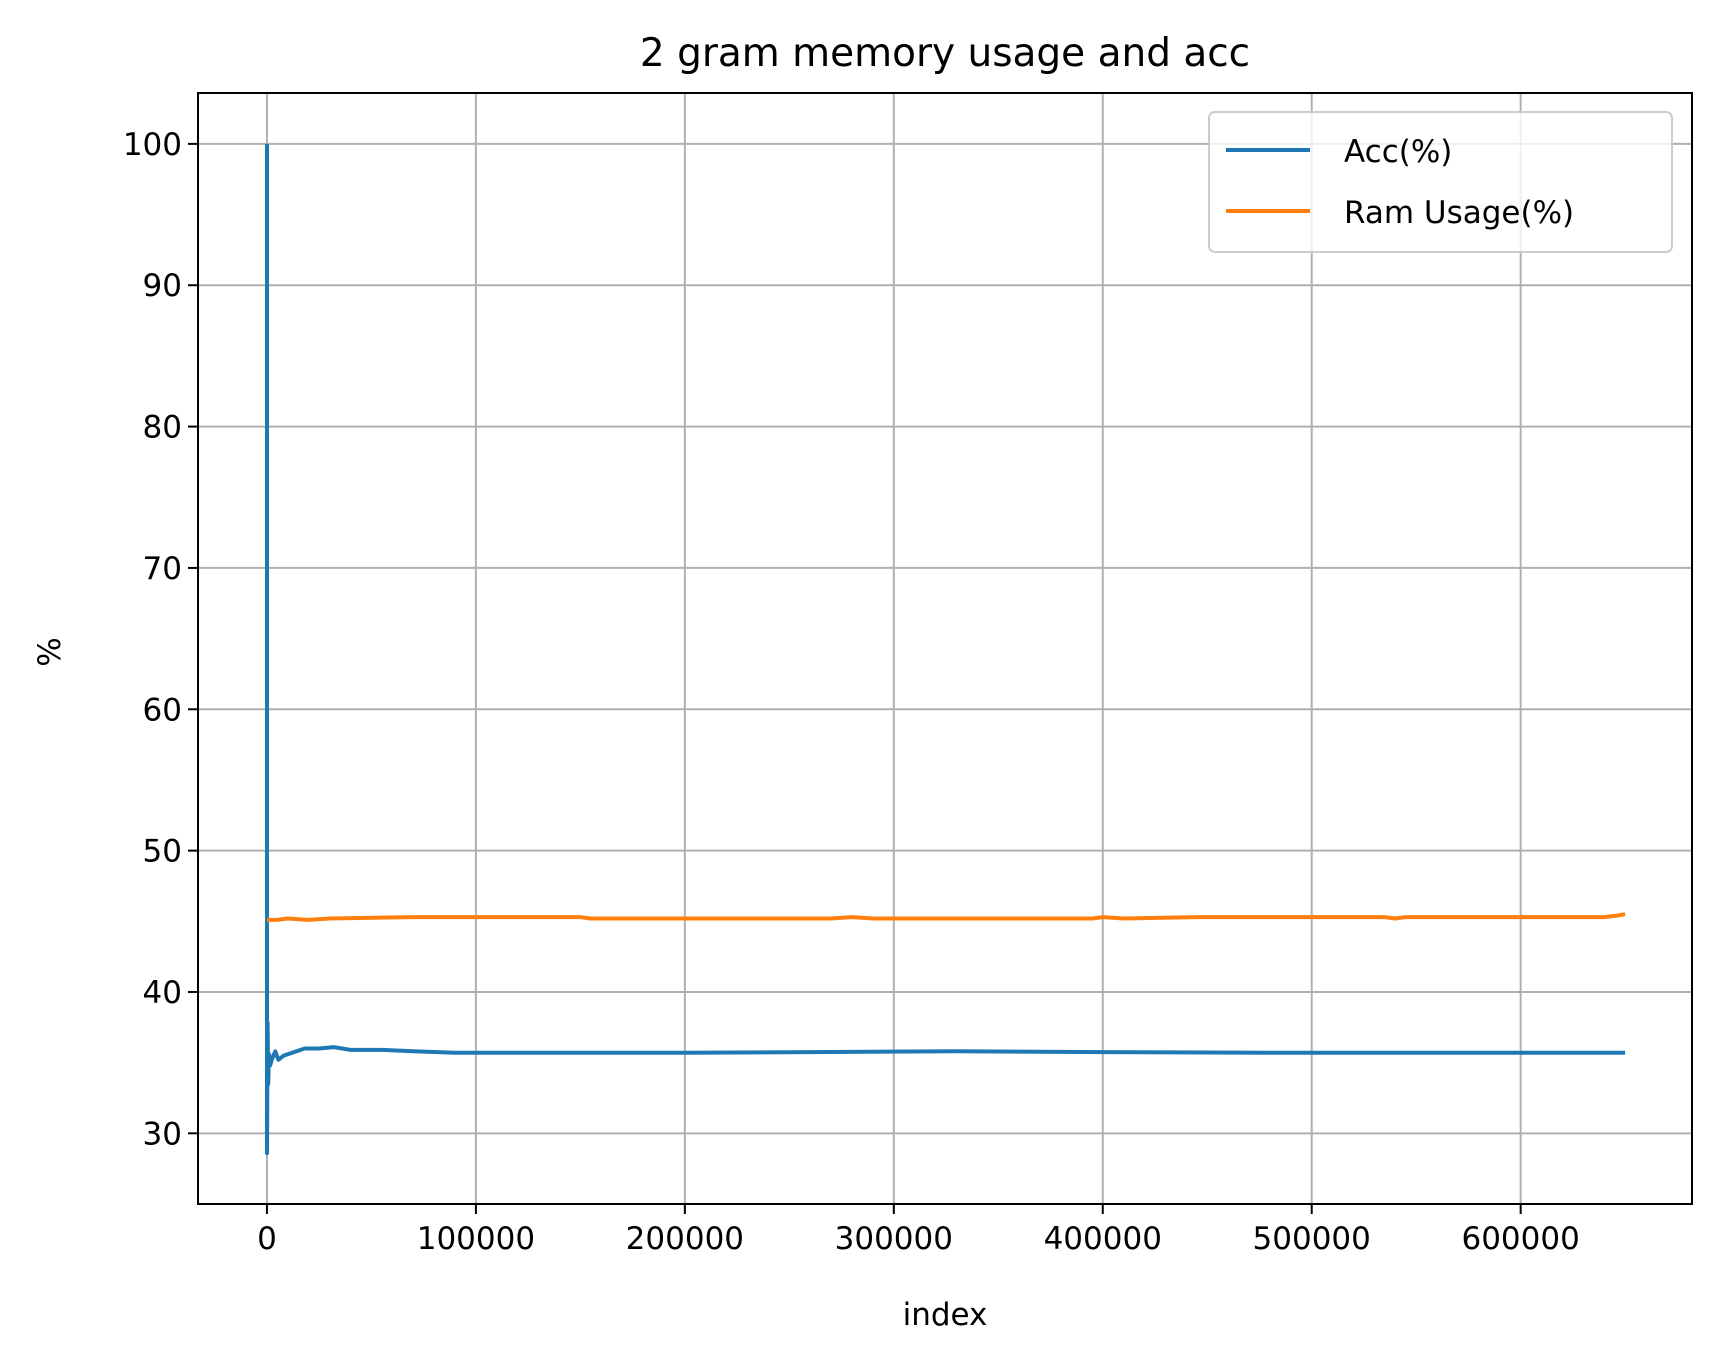 Image resolution: width=1715 pixels, height=1361 pixels. Describe the element at coordinates (1312, 1239) in the screenshot. I see `x-tick-label: 500000` at that location.